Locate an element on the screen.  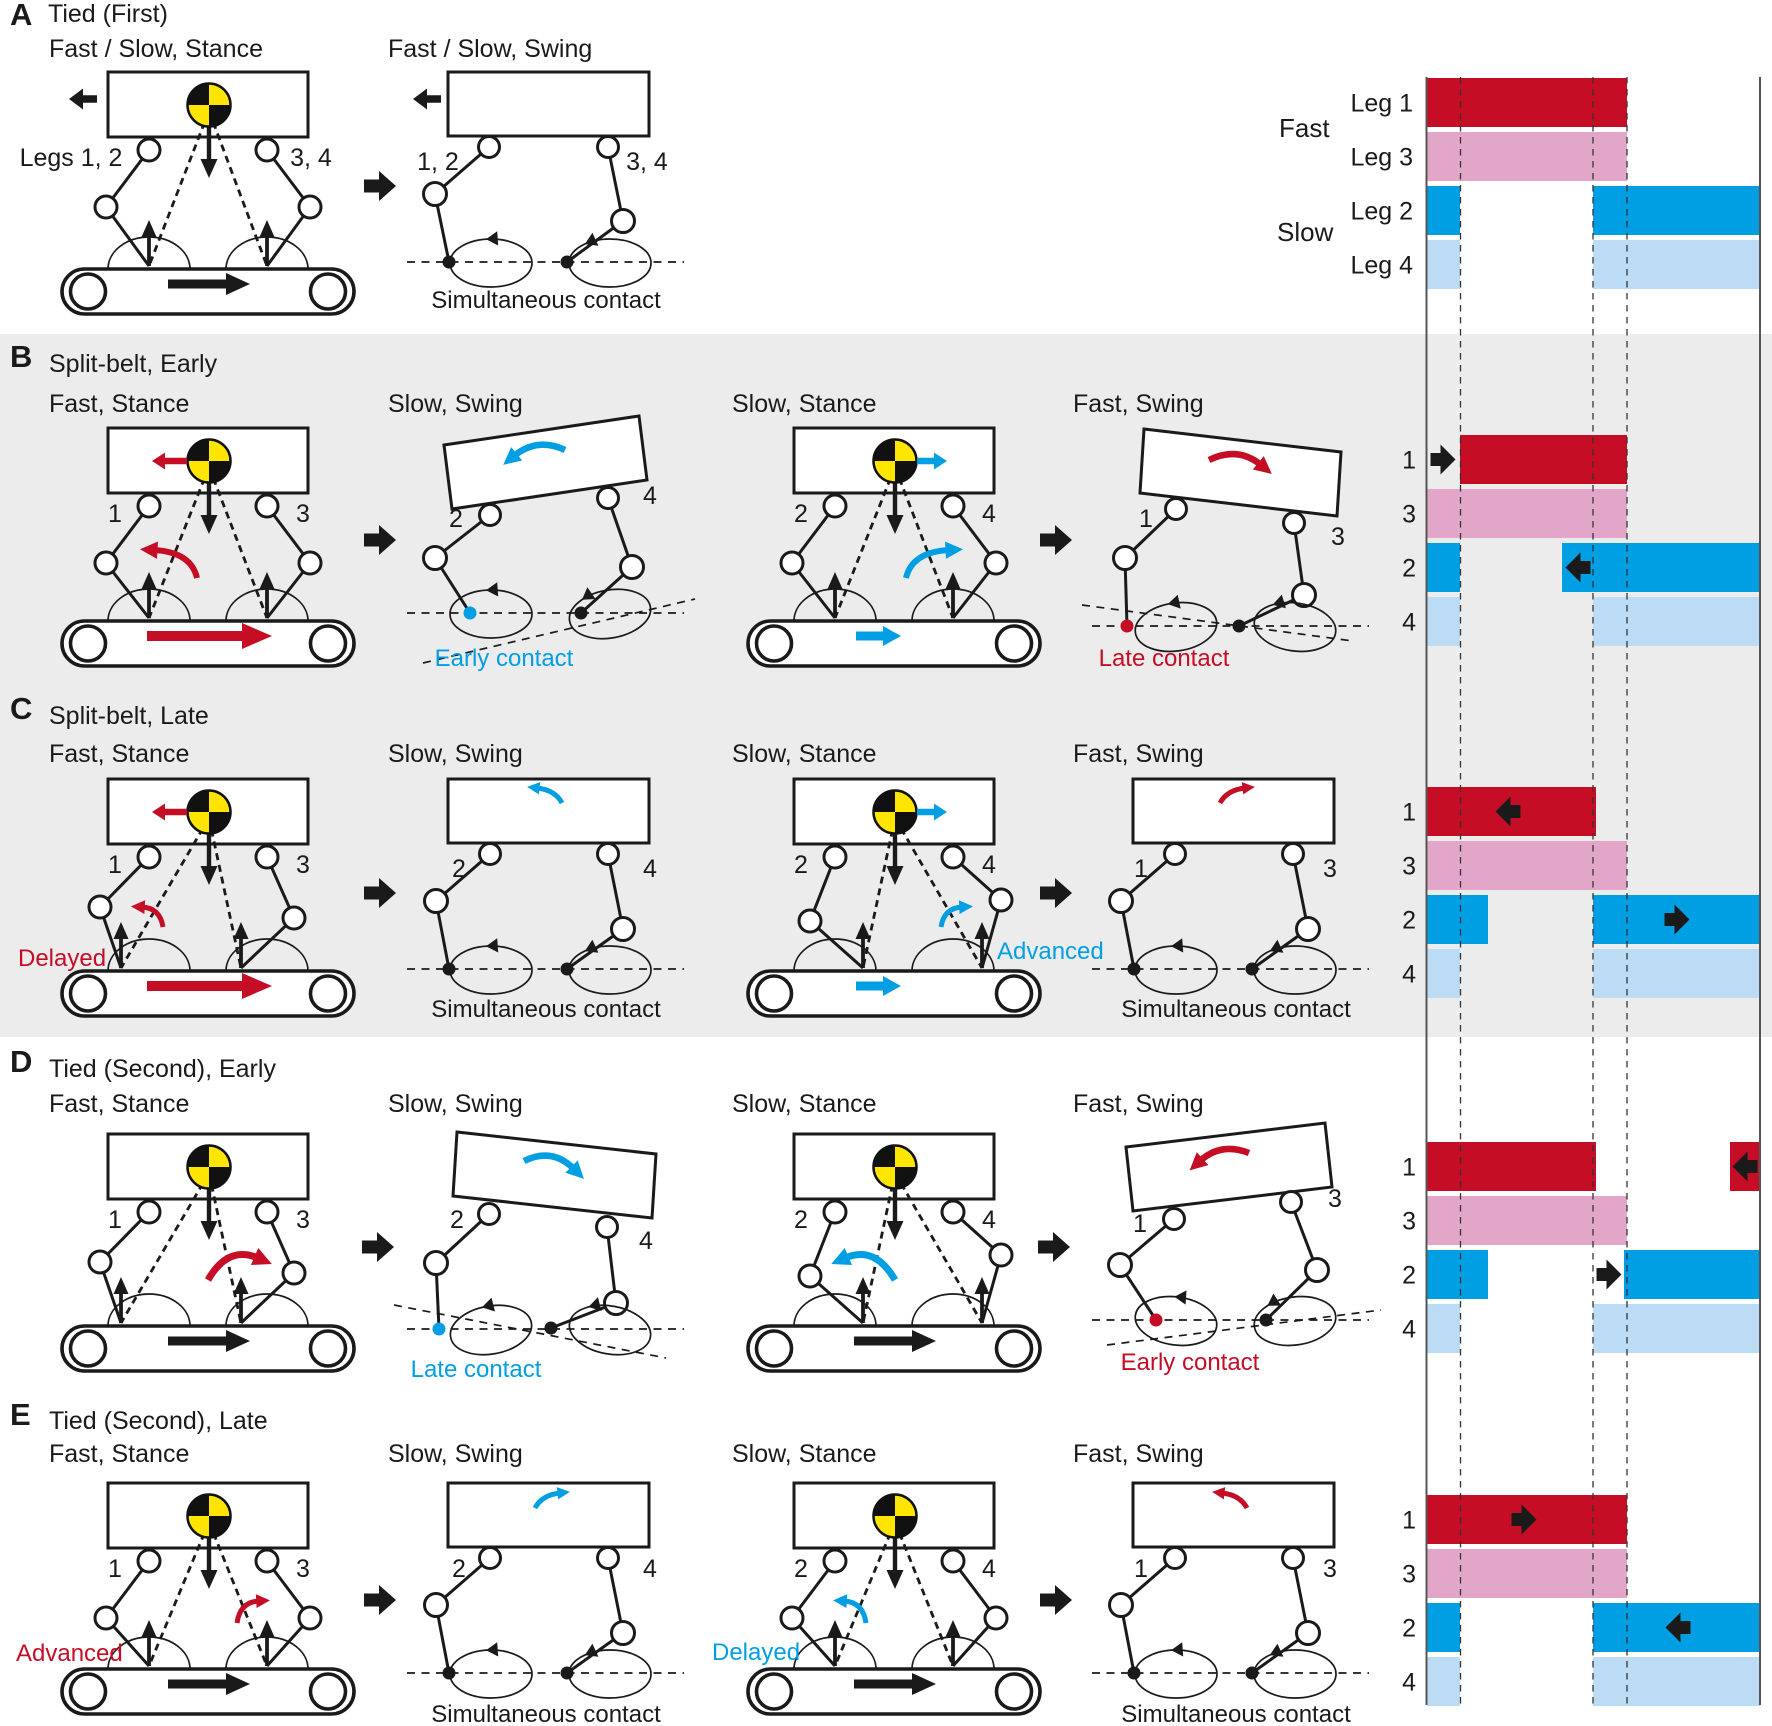
svg-text: Tied (First) is located at coordinates (108, 14).